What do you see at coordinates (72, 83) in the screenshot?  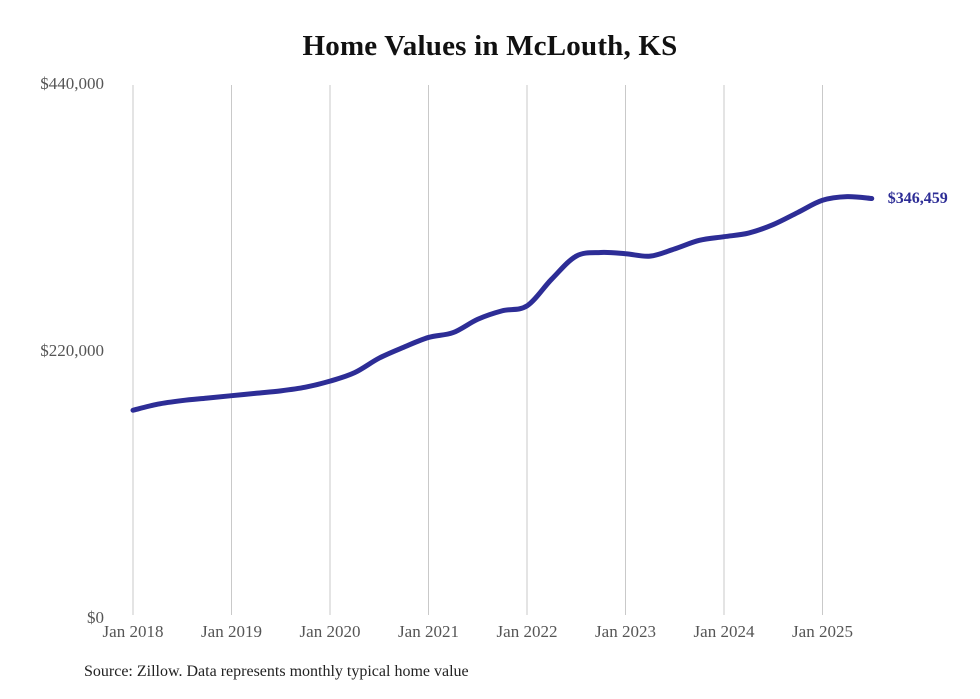 I see `y-tick-label: $440,000` at bounding box center [72, 83].